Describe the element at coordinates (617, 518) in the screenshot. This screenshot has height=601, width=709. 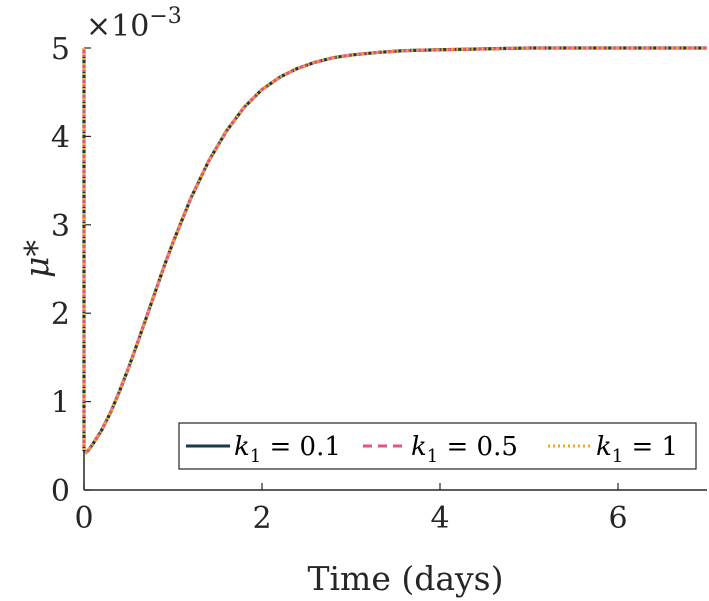
I see `x-tick-label: 6` at that location.